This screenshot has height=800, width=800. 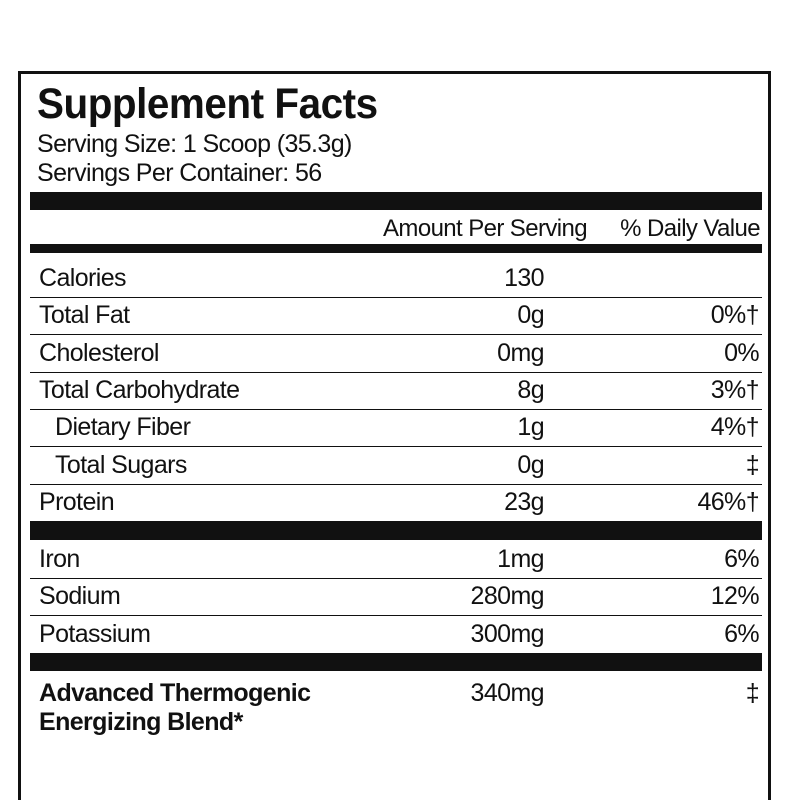 I want to click on nutrient-name: Iron, so click(x=59, y=559).